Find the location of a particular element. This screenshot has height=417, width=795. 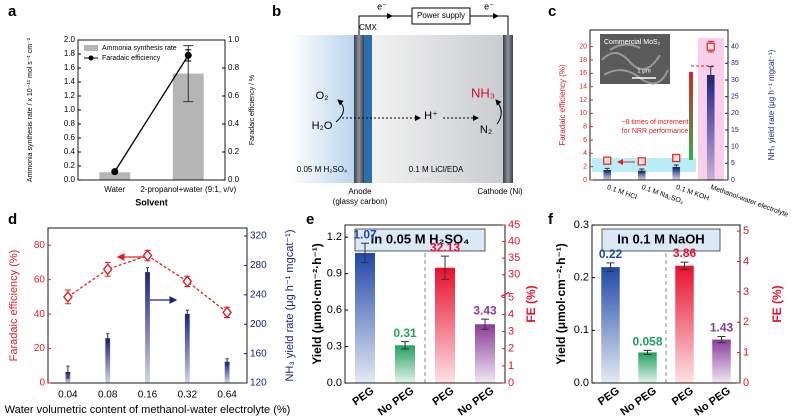

y-tick-label: 15 is located at coordinates (735, 130).